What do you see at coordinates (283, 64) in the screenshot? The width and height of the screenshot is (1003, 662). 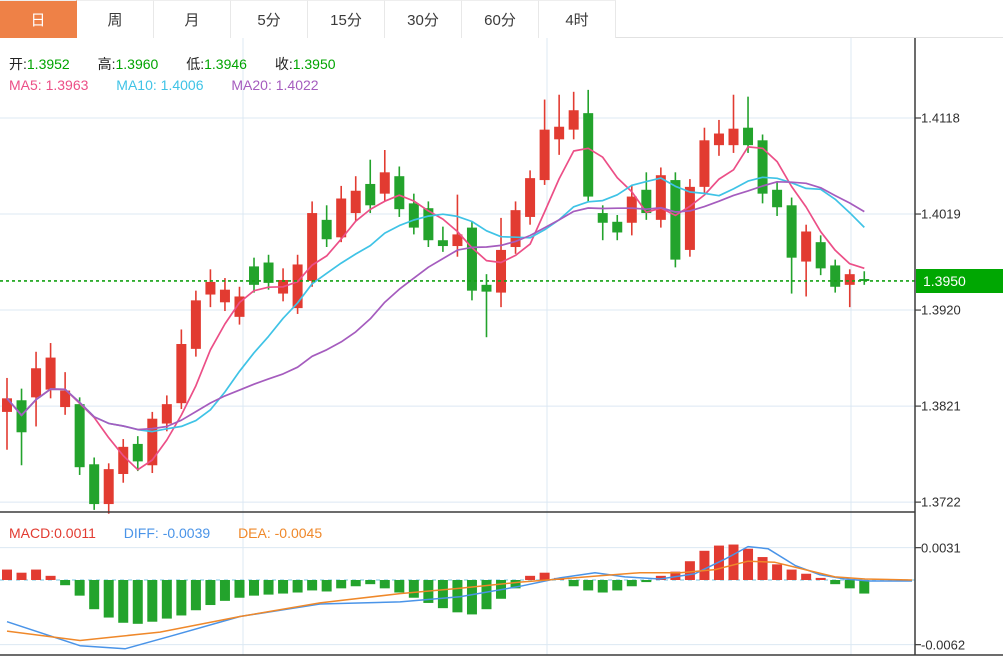 I see `close-label: 收:` at bounding box center [283, 64].